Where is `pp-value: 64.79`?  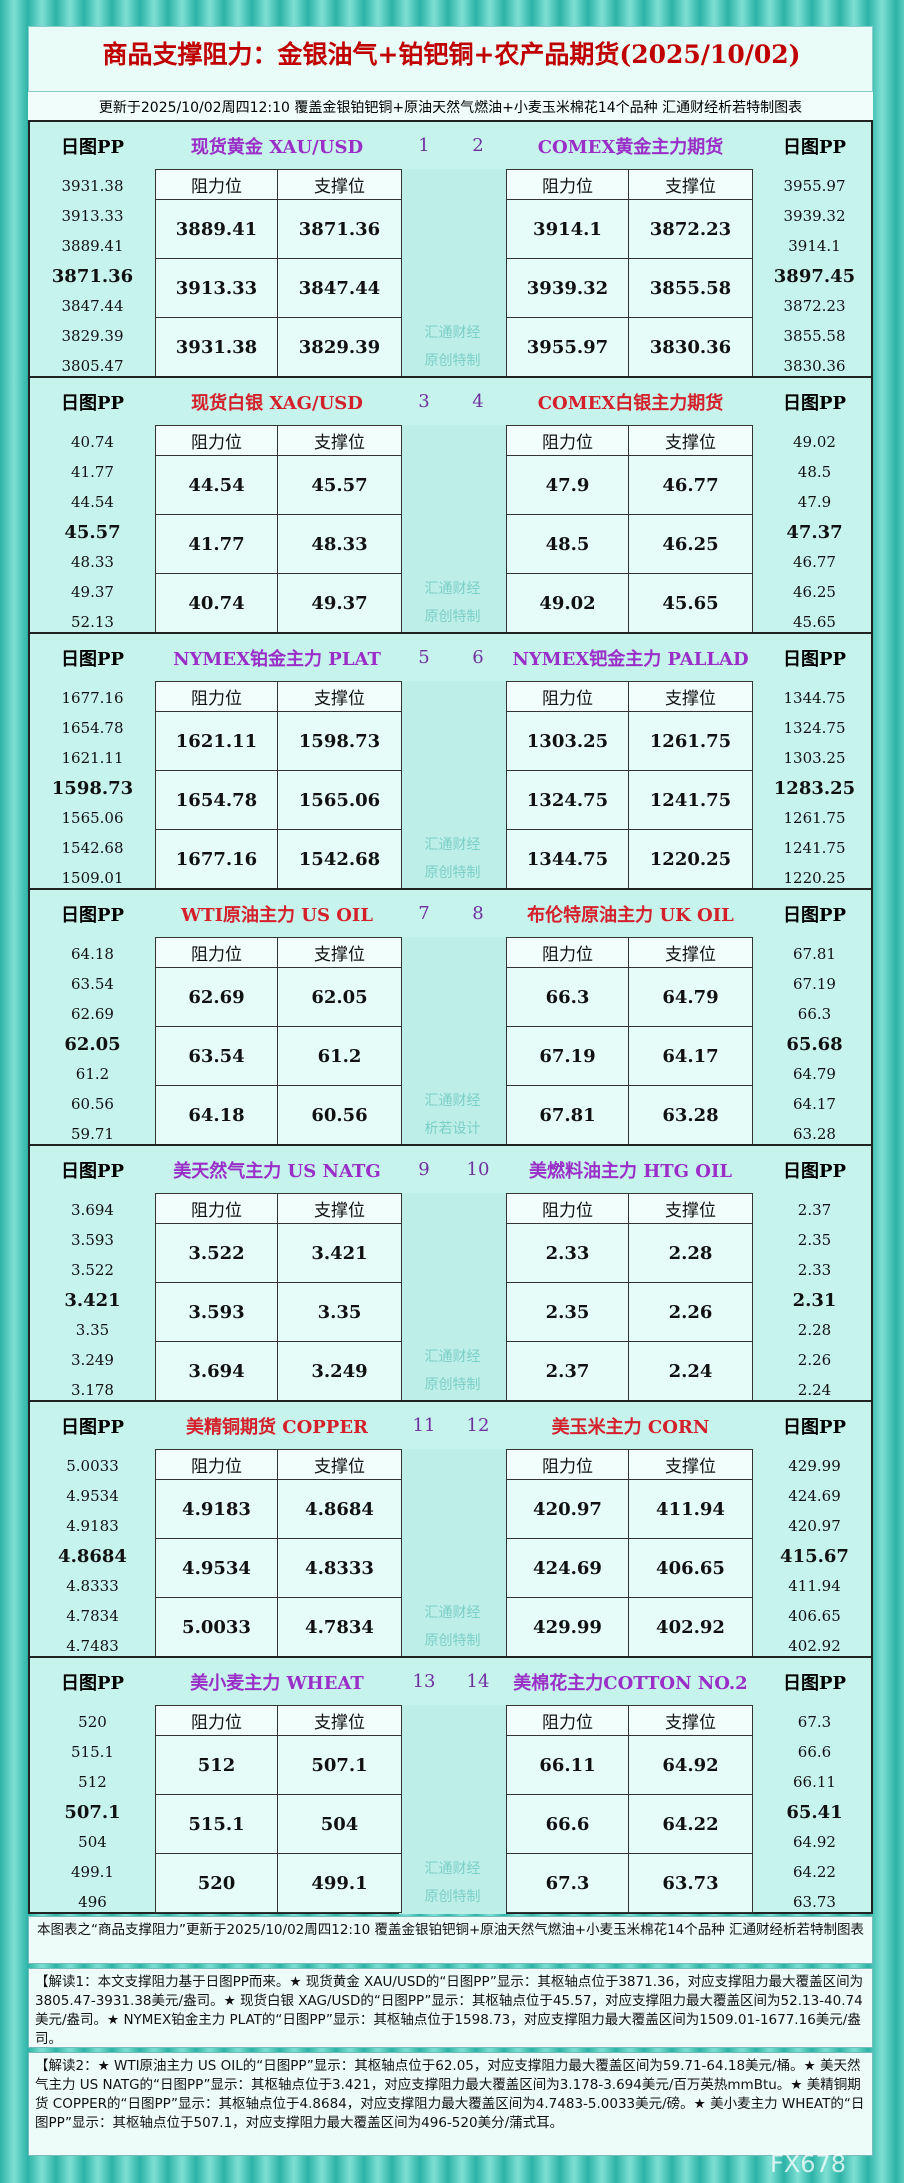
pp-value: 64.79 is located at coordinates (814, 1074).